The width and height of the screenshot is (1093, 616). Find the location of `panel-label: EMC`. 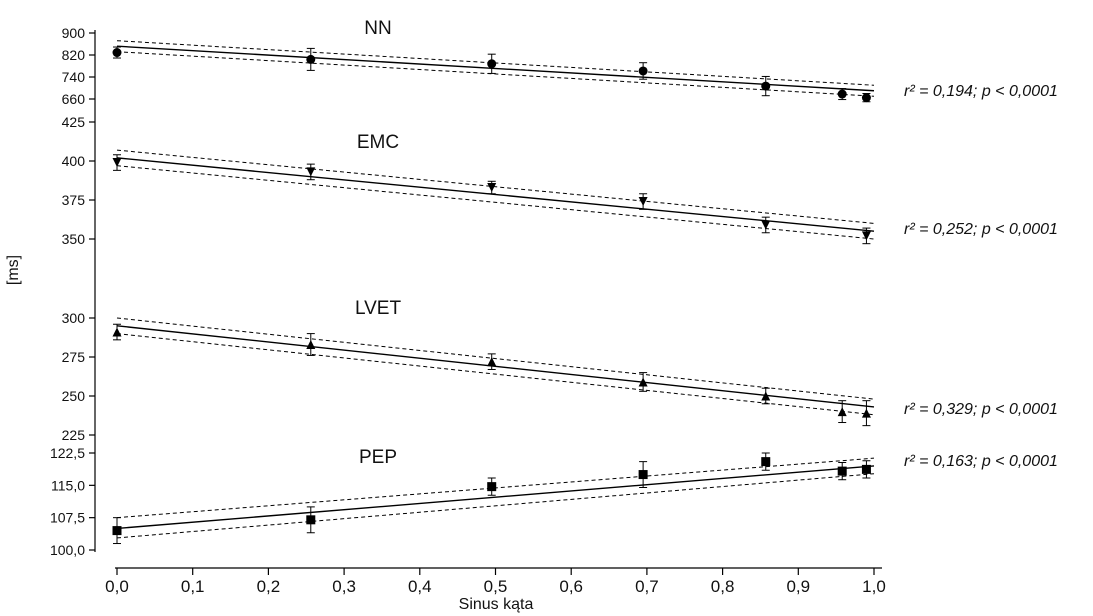

panel-label: EMC is located at coordinates (378, 142).